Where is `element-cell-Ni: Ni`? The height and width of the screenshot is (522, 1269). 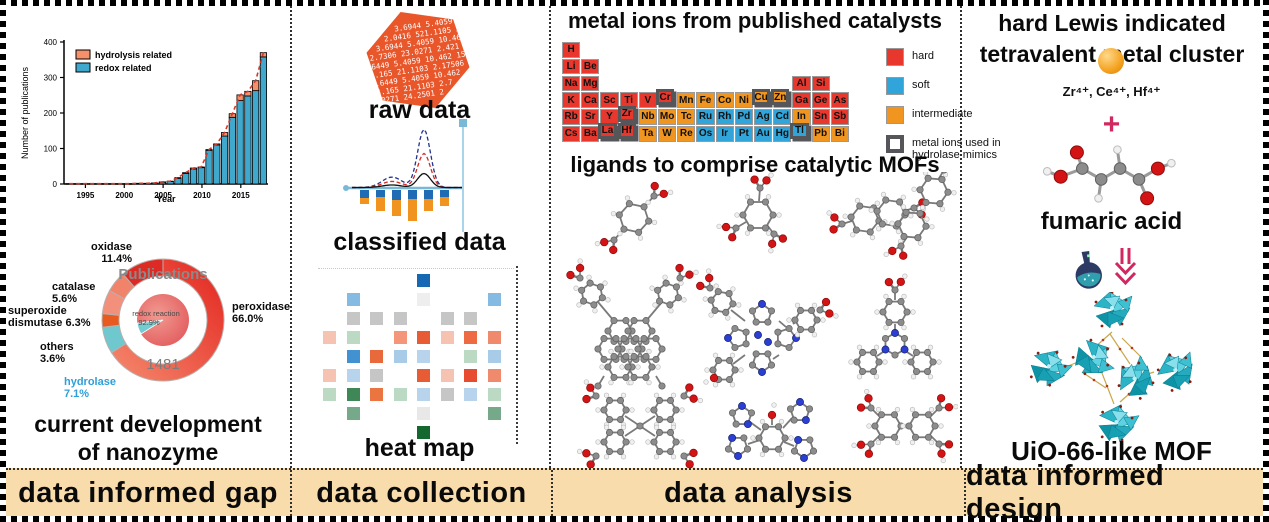 element-cell-Ni: Ni is located at coordinates (743, 100).